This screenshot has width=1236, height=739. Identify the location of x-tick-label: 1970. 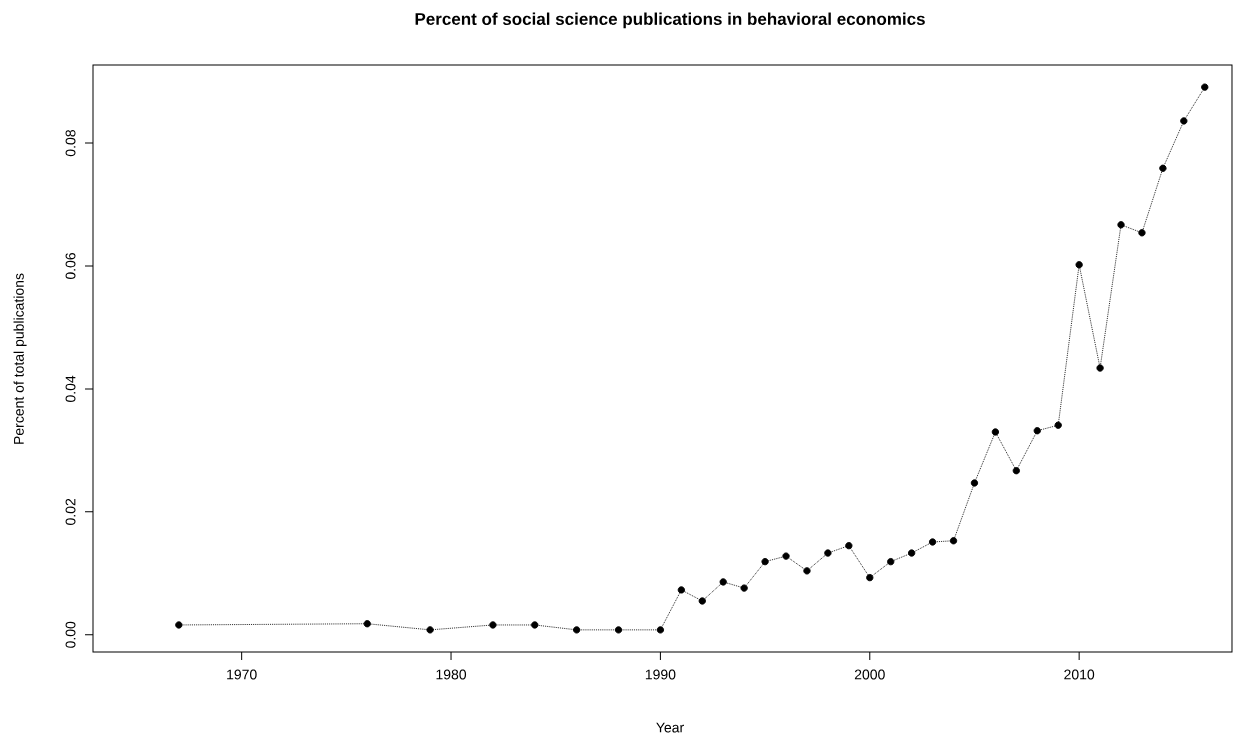
(242, 674).